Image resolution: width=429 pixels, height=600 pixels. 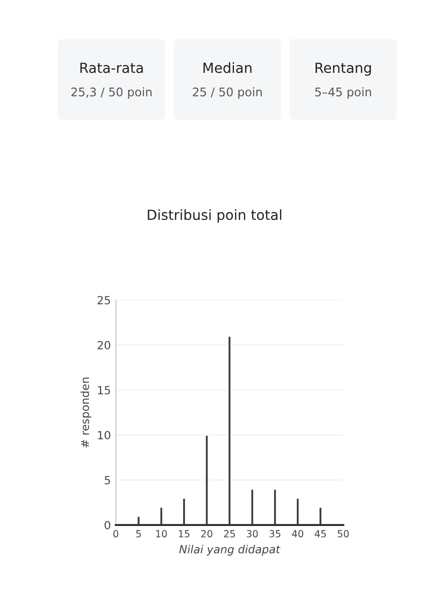 I want to click on y-tick-label: 10, so click(x=104, y=435).